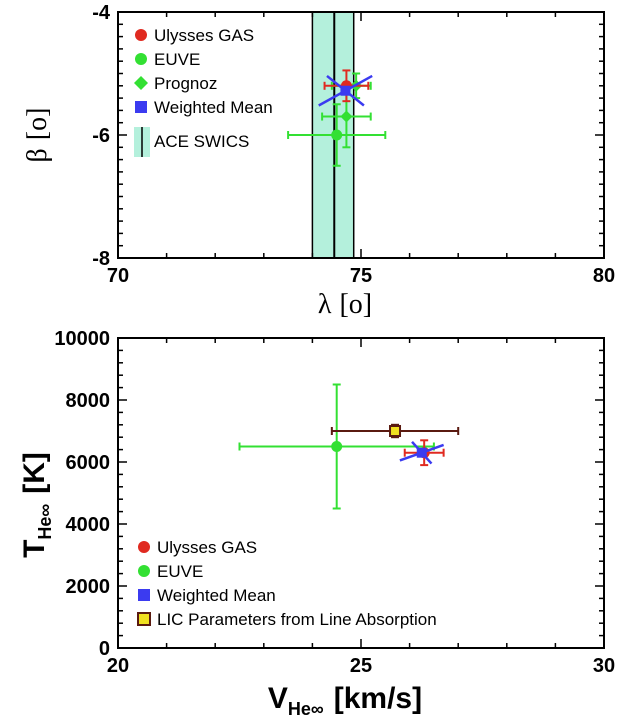  What do you see at coordinates (104, 649) in the screenshot?
I see `bottom-ytick-label: 0` at bounding box center [104, 649].